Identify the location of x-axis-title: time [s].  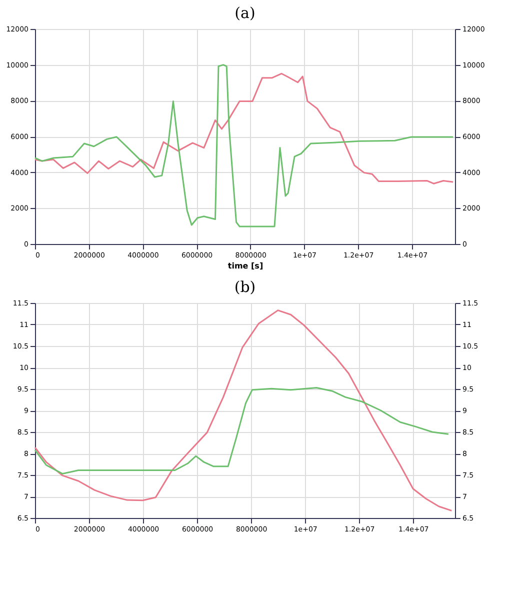
(246, 266).